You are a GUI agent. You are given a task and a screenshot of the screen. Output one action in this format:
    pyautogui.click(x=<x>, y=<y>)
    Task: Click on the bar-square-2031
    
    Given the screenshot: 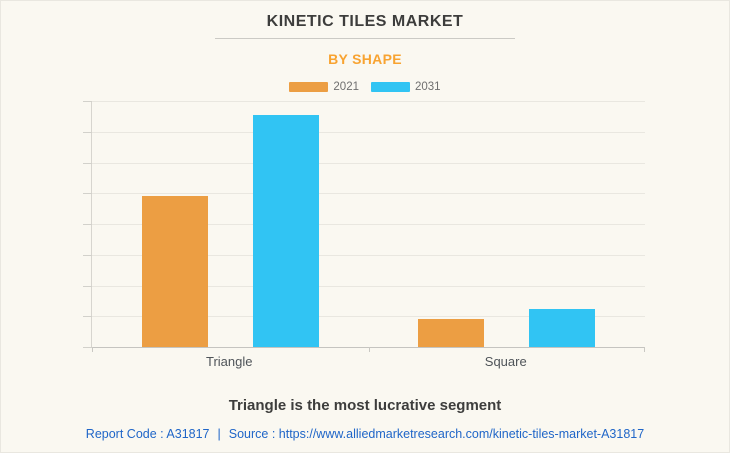 What is the action you would take?
    pyautogui.click(x=562, y=327)
    